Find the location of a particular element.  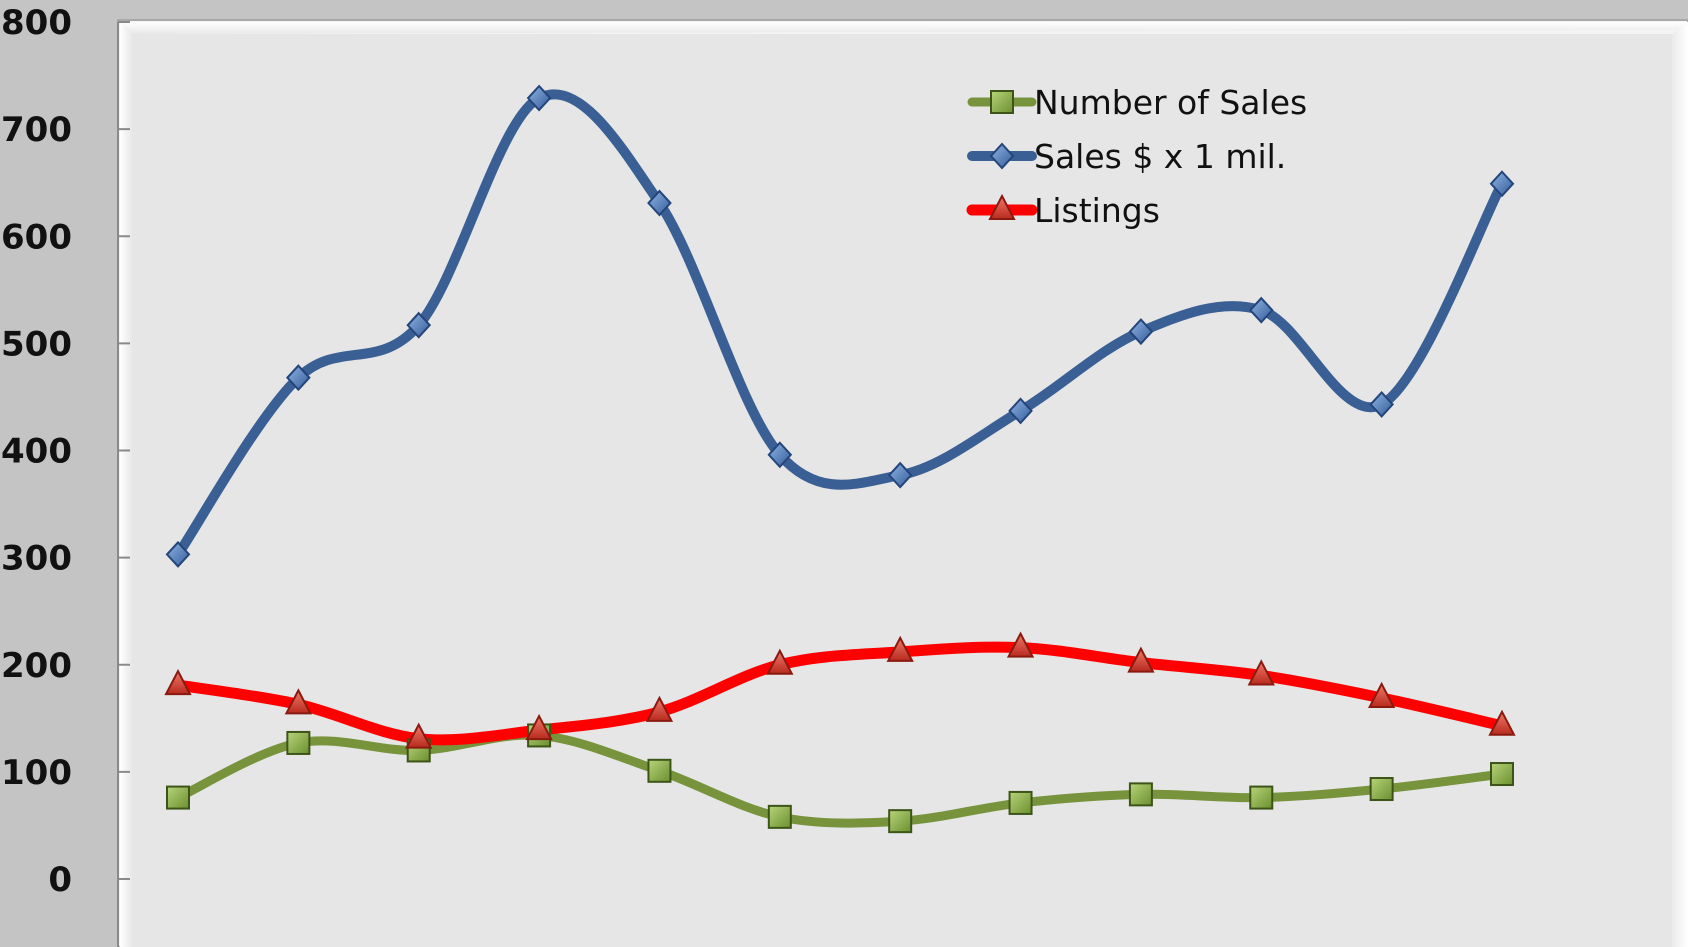

legend-label-0: Number of Sales is located at coordinates (1170, 102).